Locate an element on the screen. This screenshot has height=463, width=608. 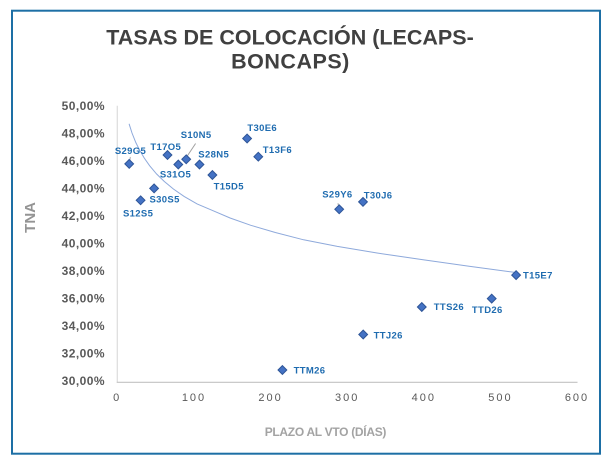
svg-text: TASAS DE COLOCACIÓN (LECAPS- is located at coordinates (290, 36).